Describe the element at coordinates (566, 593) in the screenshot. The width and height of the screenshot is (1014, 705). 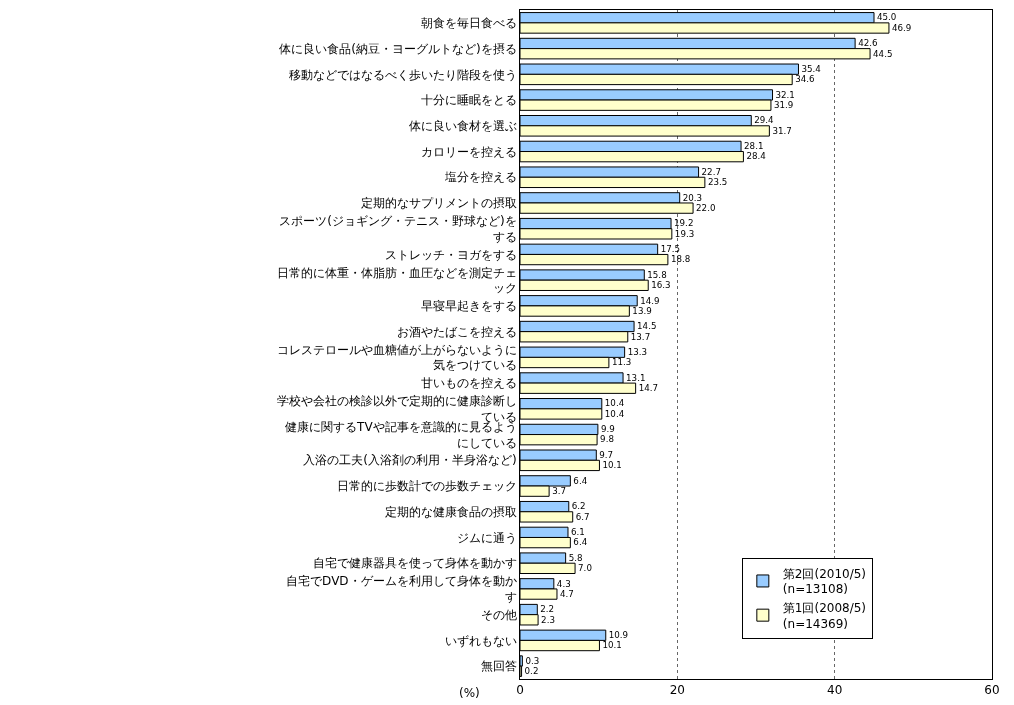
I see `data-label: 4.7` at that location.